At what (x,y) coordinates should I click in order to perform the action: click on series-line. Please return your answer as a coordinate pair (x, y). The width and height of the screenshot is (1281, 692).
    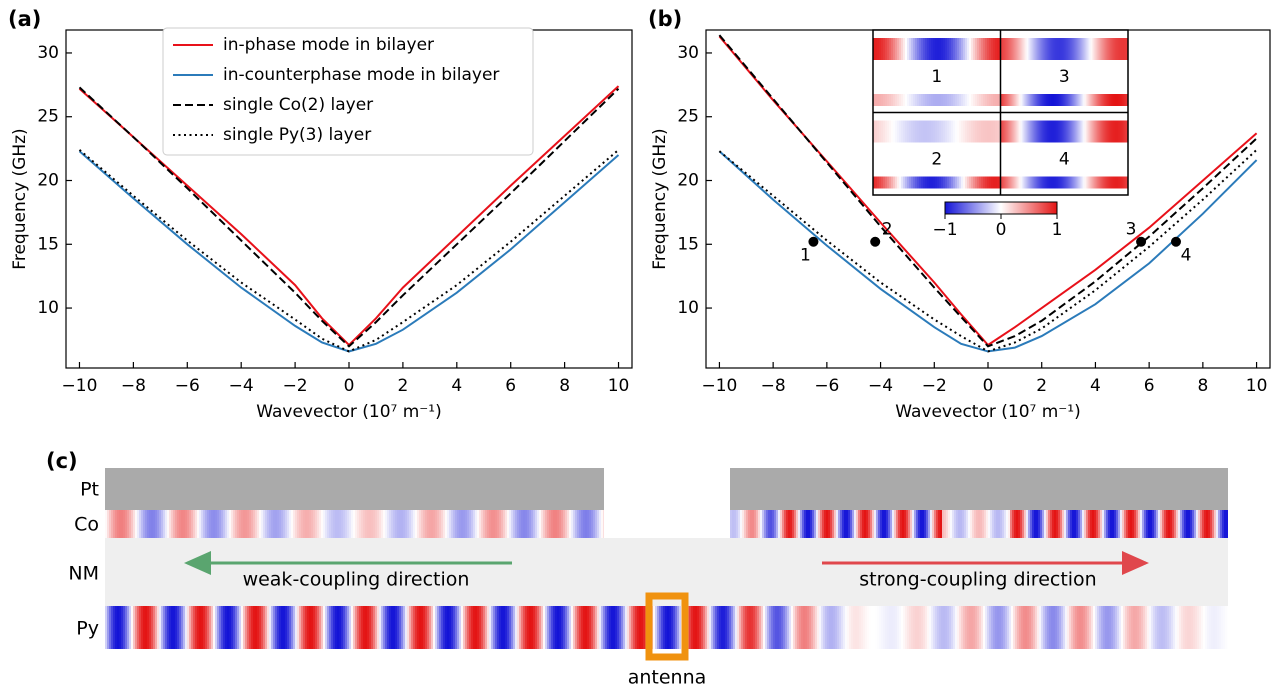
    Looking at the image, I should click on (349, 251).